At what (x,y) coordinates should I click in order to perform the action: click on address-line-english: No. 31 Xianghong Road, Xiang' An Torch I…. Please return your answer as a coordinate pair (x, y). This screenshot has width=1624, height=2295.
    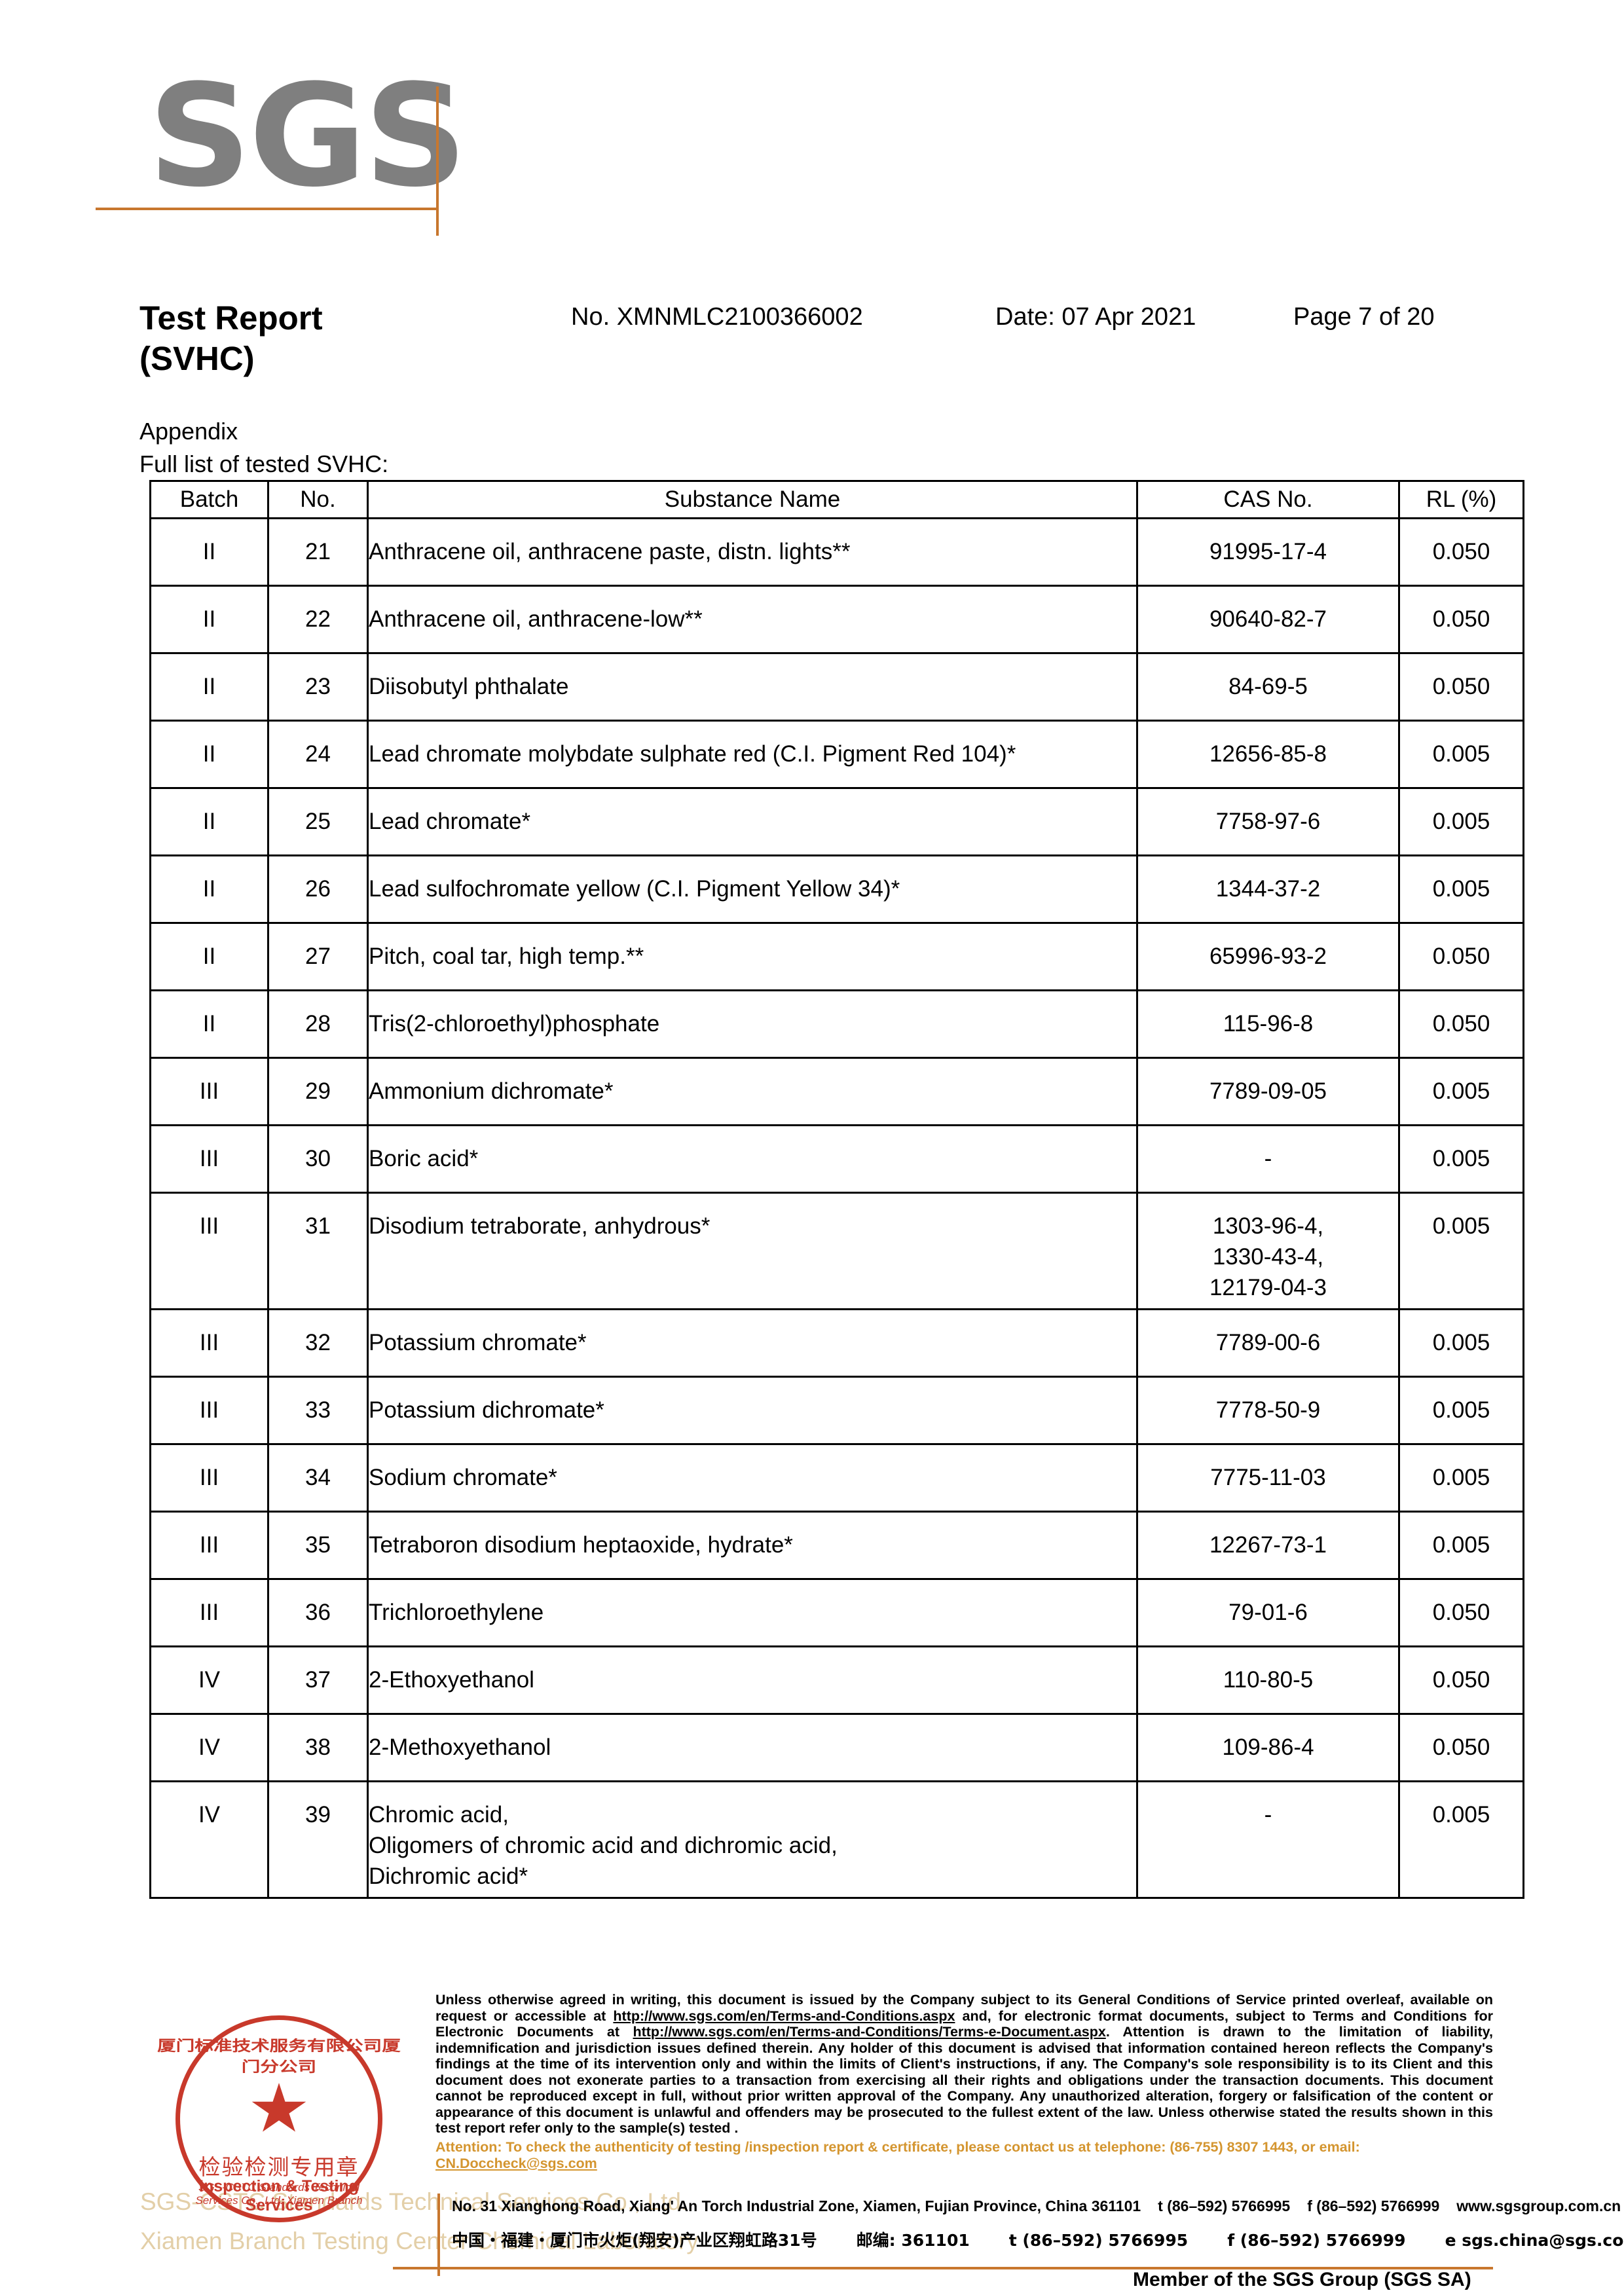
    Looking at the image, I should click on (1036, 2206).